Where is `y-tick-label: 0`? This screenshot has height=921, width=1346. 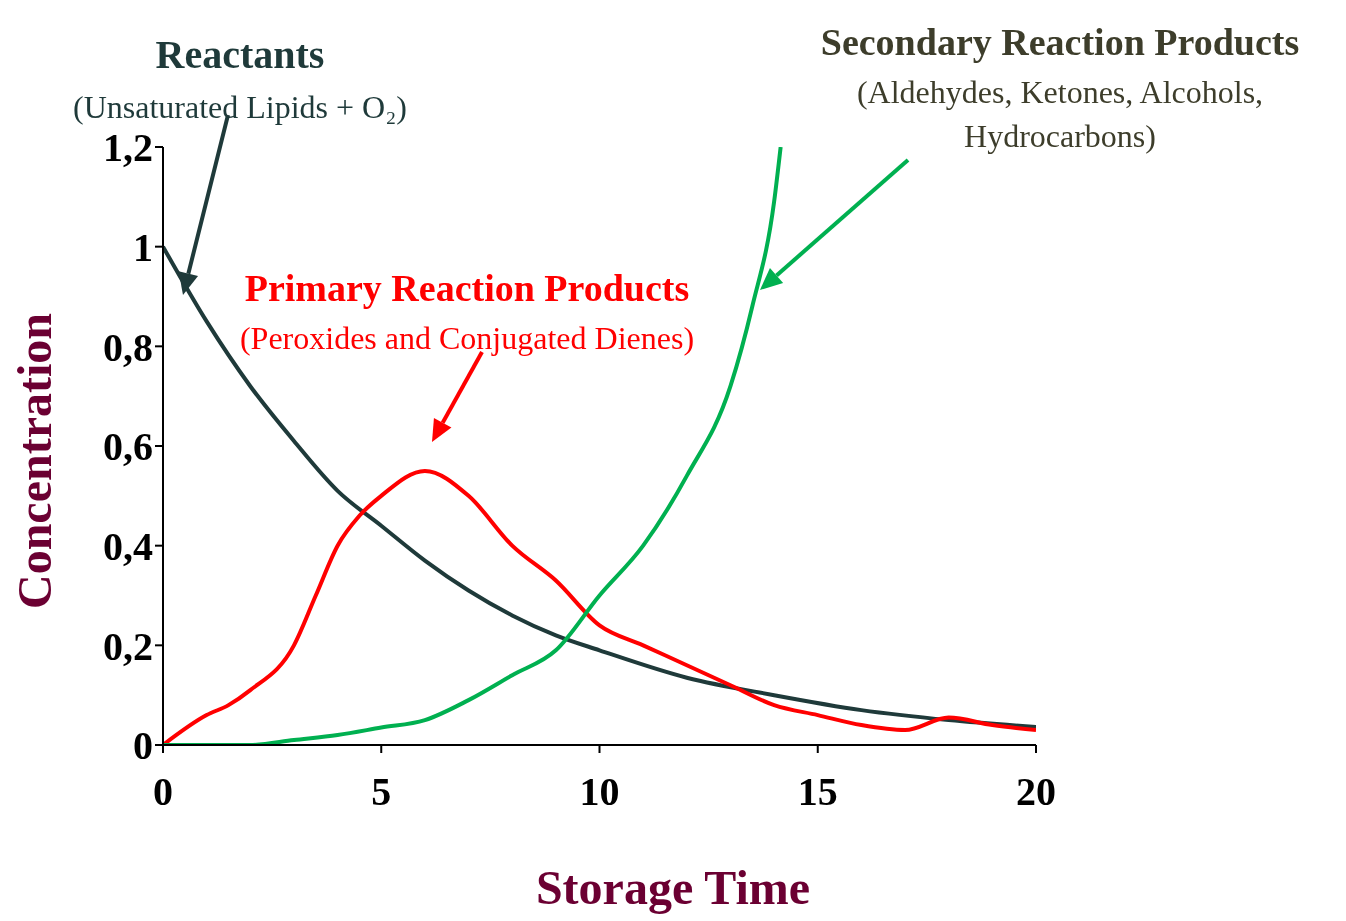
y-tick-label: 0 is located at coordinates (143, 746).